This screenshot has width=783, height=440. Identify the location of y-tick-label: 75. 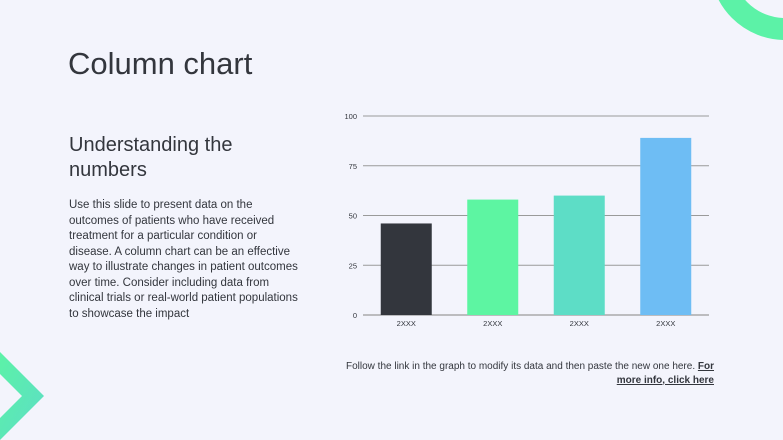
(353, 166).